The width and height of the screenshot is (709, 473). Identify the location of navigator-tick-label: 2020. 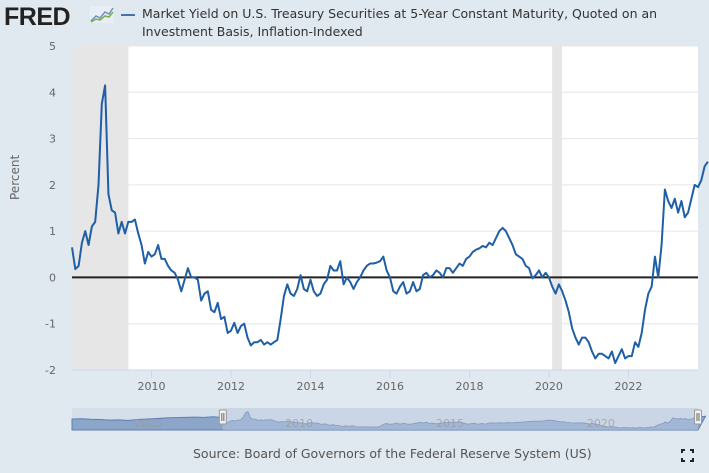
(601, 423).